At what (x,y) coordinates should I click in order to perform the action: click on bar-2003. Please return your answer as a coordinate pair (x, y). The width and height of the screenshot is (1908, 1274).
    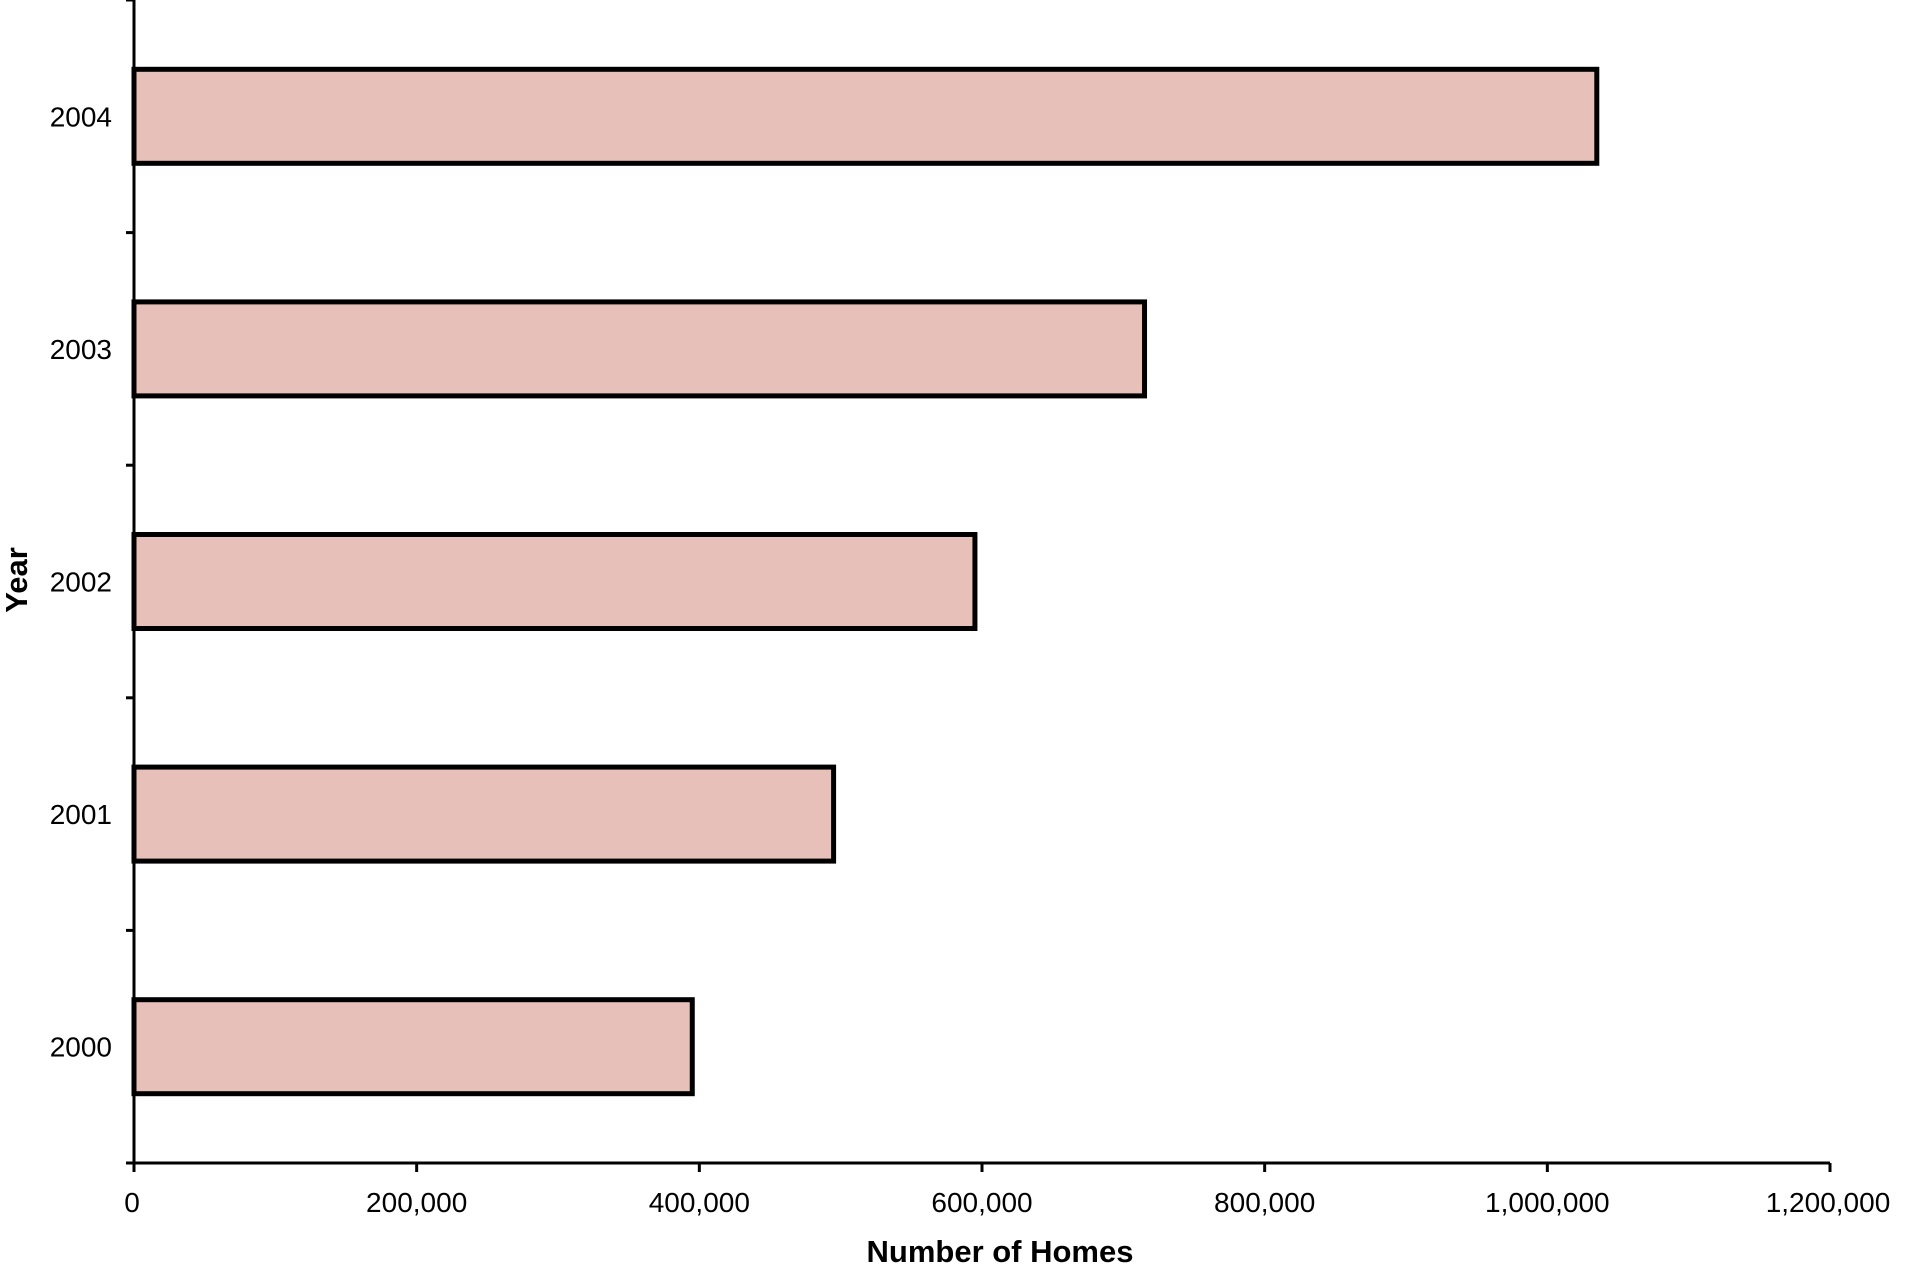
    Looking at the image, I should click on (639, 349).